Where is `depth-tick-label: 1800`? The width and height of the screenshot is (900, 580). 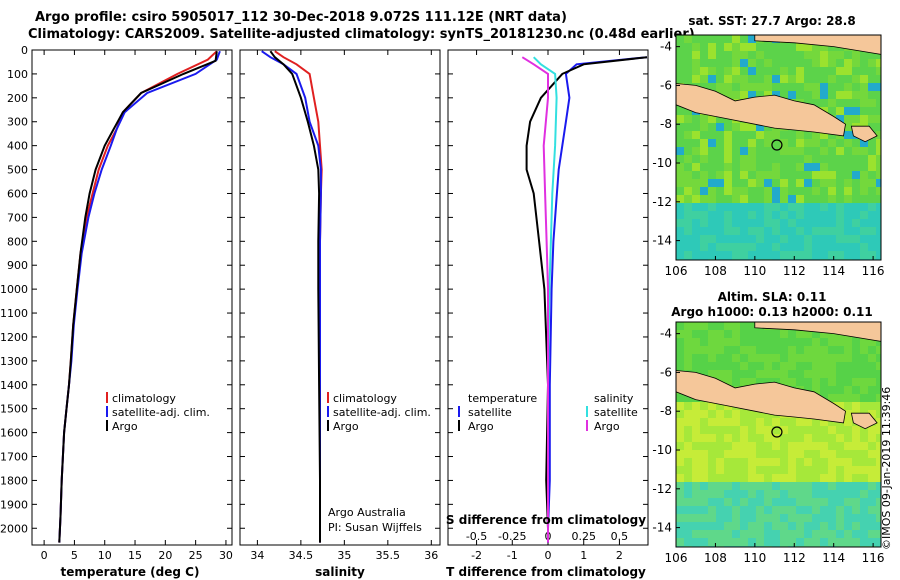
depth-tick-label: 1800 is located at coordinates (14, 480).